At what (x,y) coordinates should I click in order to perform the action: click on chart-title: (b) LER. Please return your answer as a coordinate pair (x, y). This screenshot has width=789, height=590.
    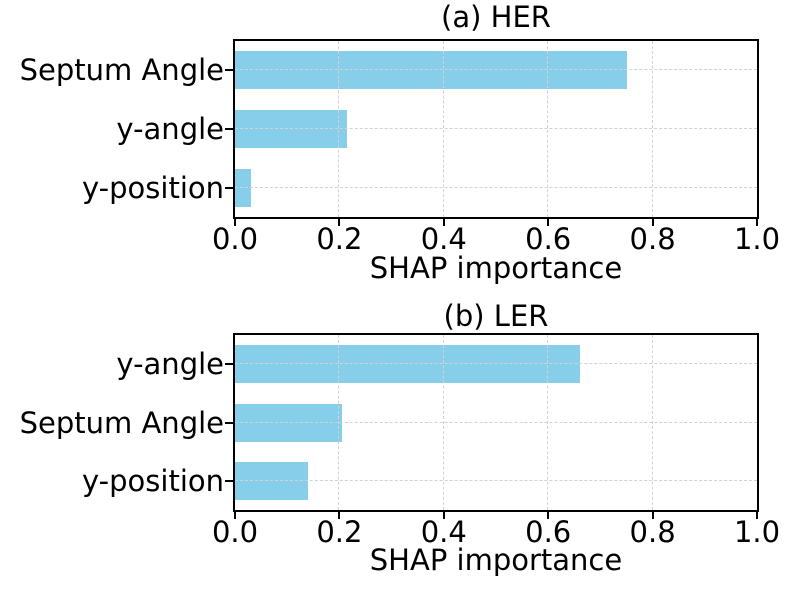
    Looking at the image, I should click on (496, 316).